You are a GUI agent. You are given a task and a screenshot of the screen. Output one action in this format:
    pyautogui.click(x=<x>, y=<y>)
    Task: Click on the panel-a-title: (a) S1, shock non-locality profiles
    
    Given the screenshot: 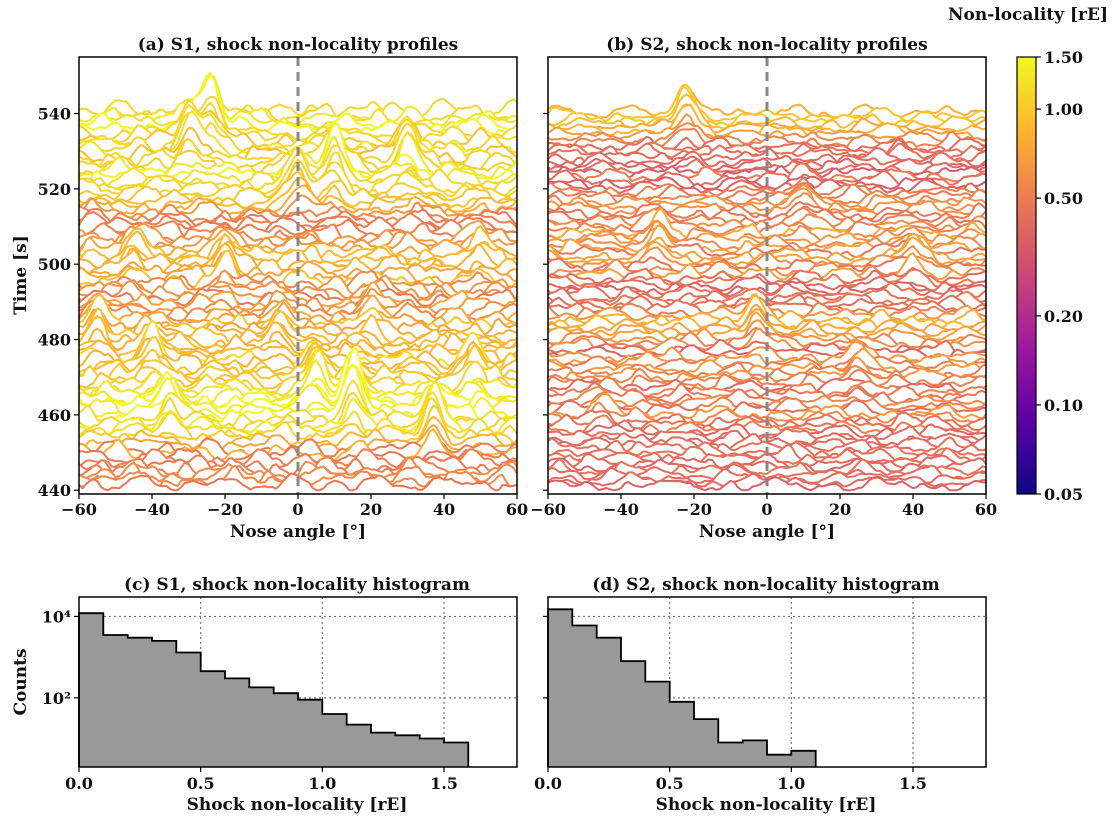 What is the action you would take?
    pyautogui.click(x=298, y=45)
    